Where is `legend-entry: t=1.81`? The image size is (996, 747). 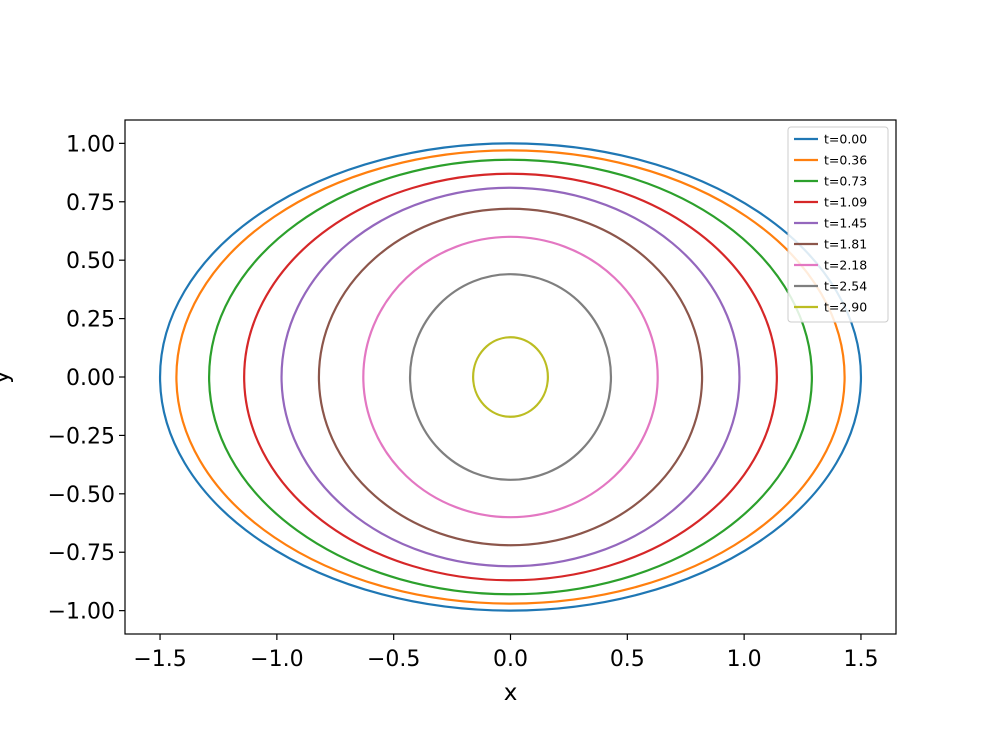 legend-entry: t=1.81 is located at coordinates (845, 244).